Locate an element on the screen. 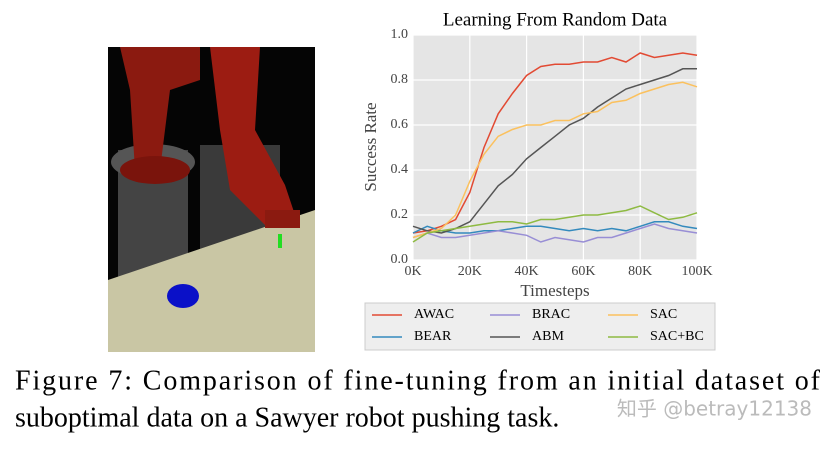 This screenshot has height=449, width=833. x-tick-label: 20K is located at coordinates (470, 271).